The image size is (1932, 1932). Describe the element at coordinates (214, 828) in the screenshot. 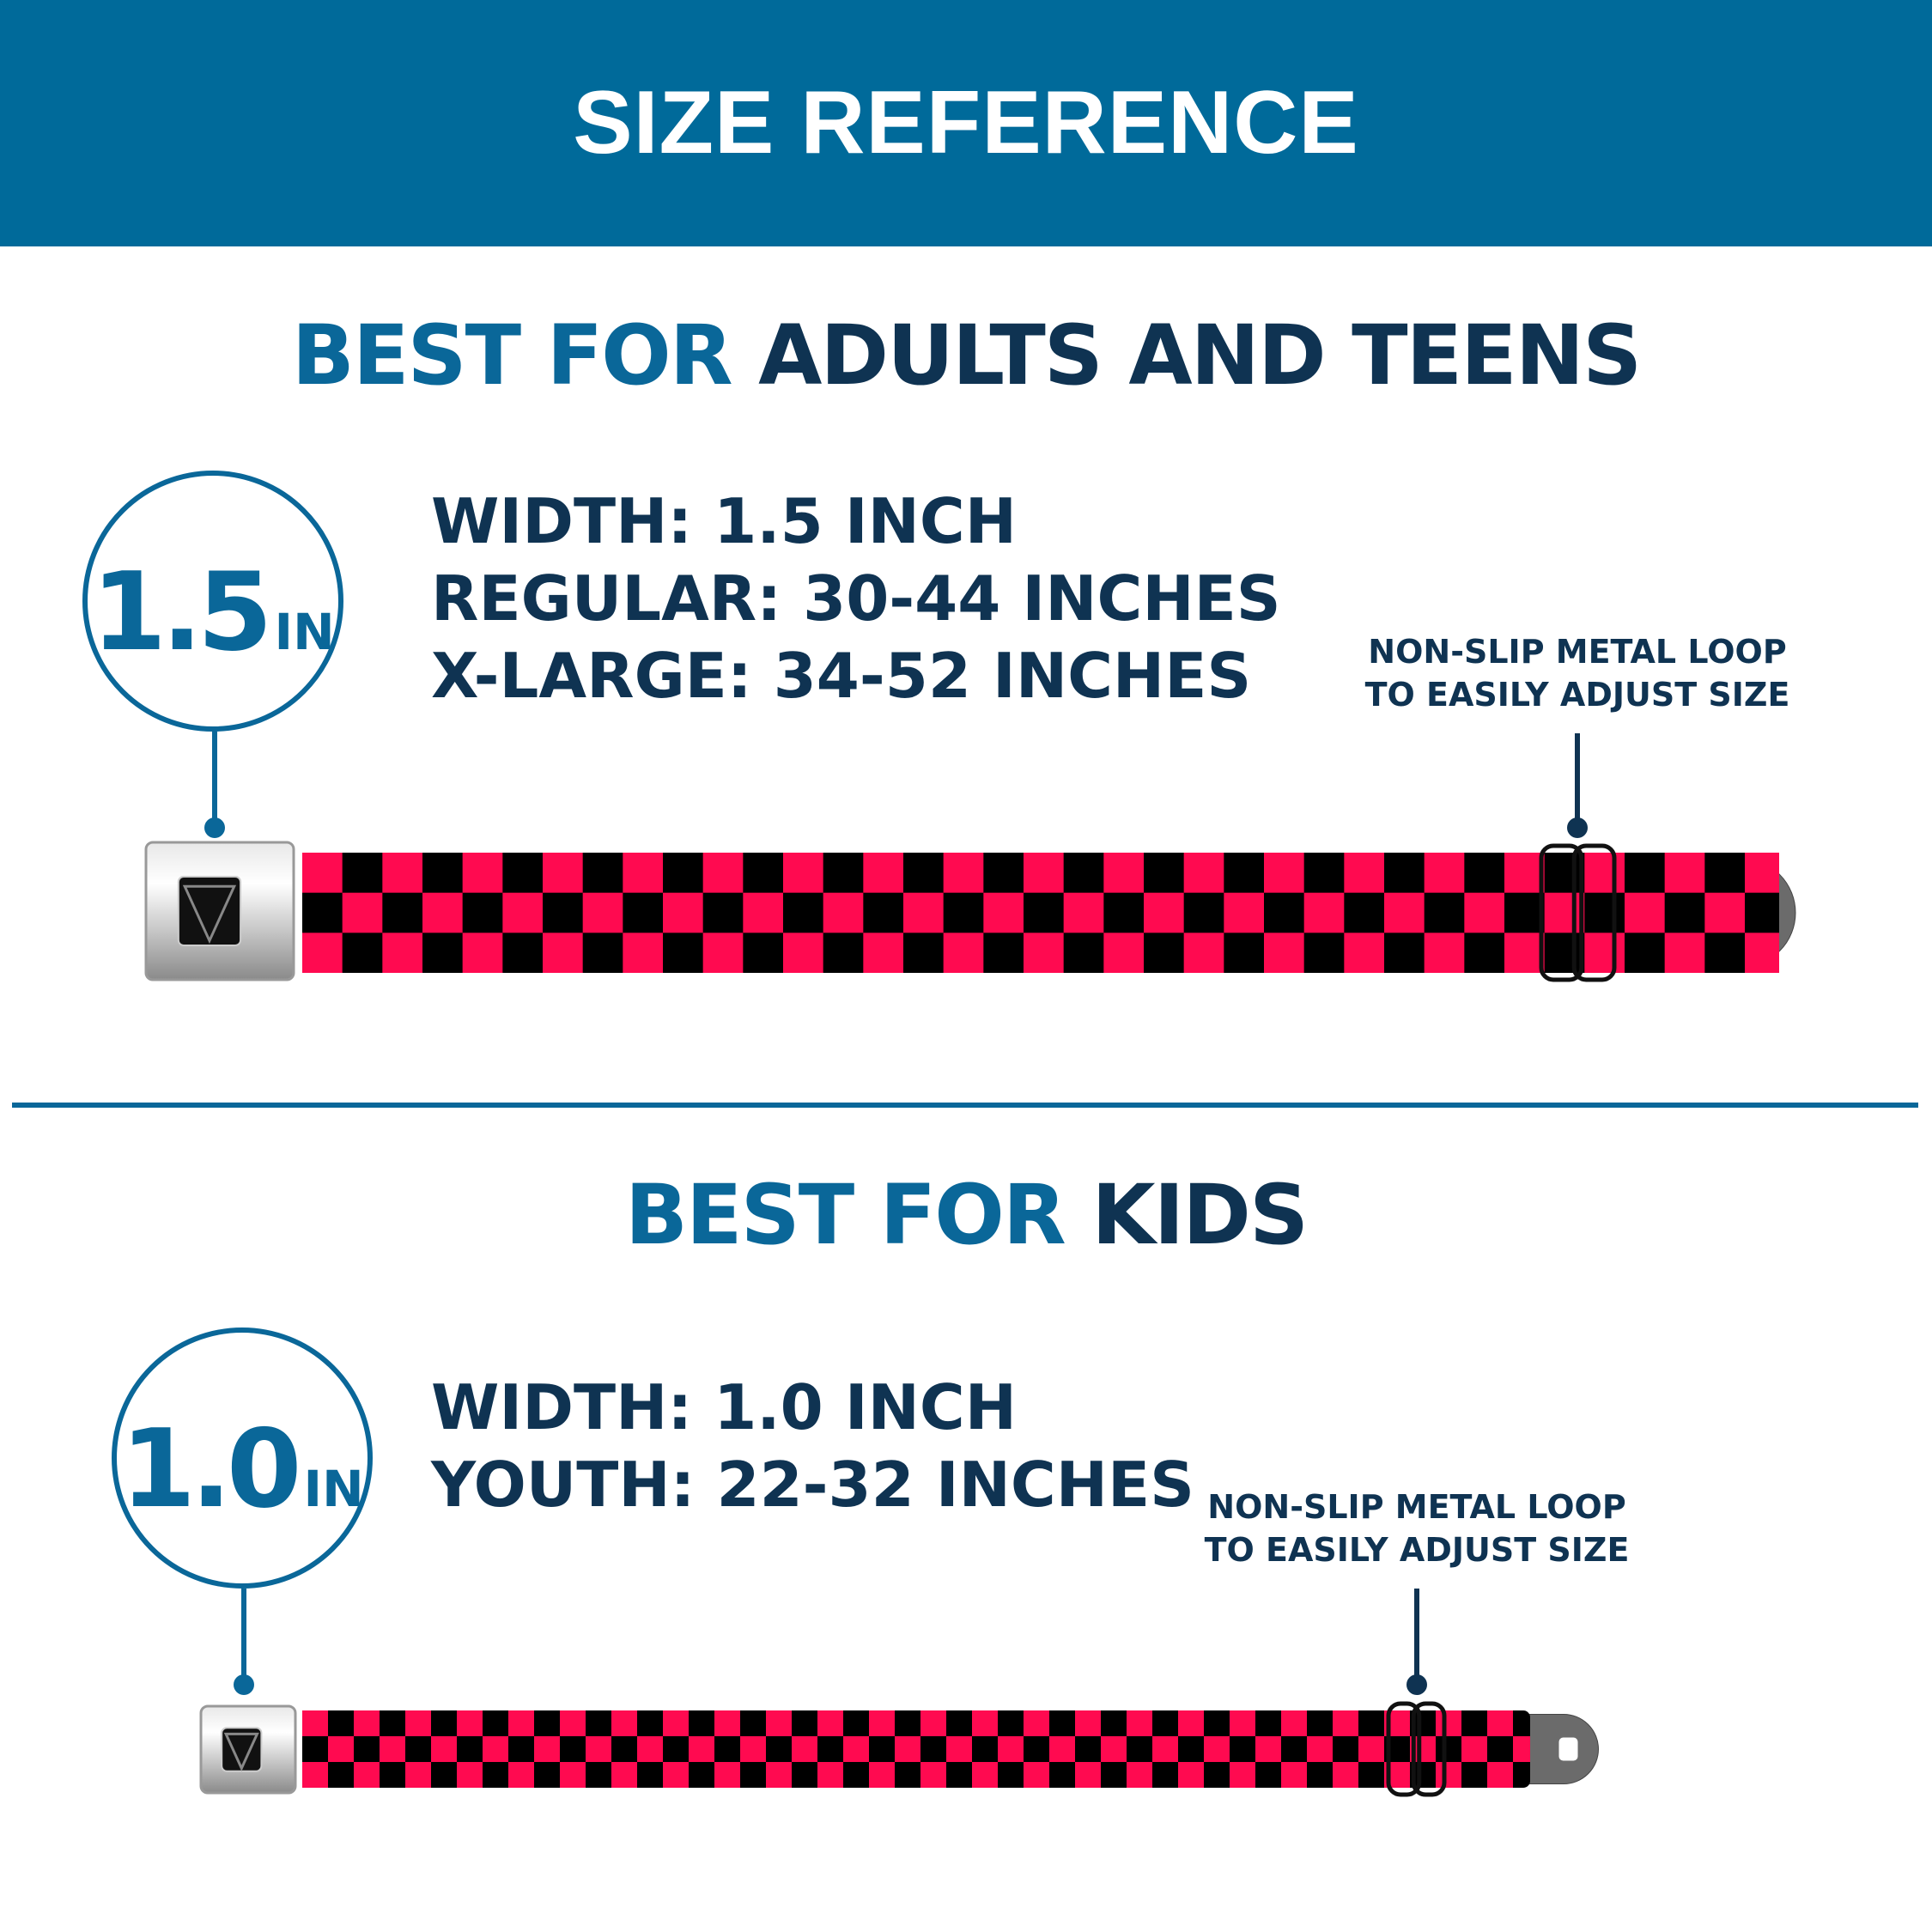

I see `connector-dot` at that location.